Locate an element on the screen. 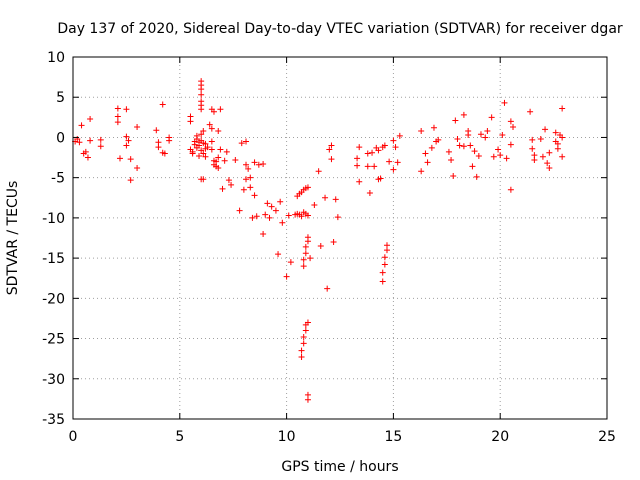  y-tick-label: 5 is located at coordinates (60, 98).